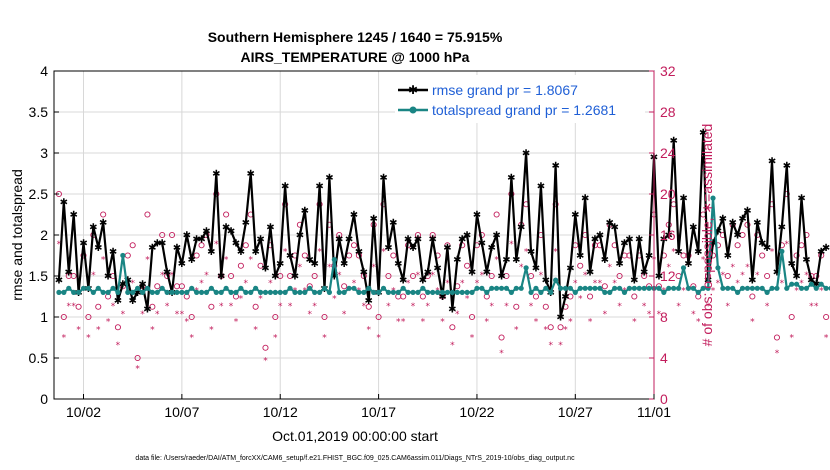 This screenshot has width=830, height=470. I want to click on left-axis-tick-label: 0, so click(44, 399).